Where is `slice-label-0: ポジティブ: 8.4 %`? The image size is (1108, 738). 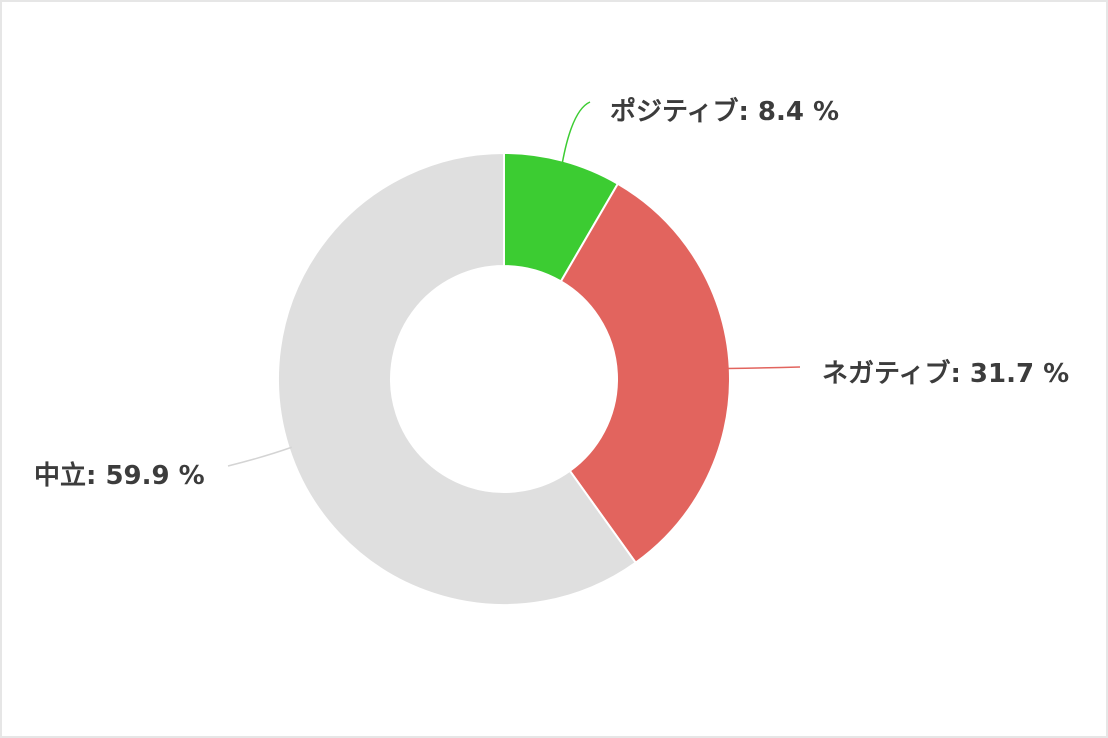 slice-label-0: ポジティブ: 8.4 % is located at coordinates (724, 111).